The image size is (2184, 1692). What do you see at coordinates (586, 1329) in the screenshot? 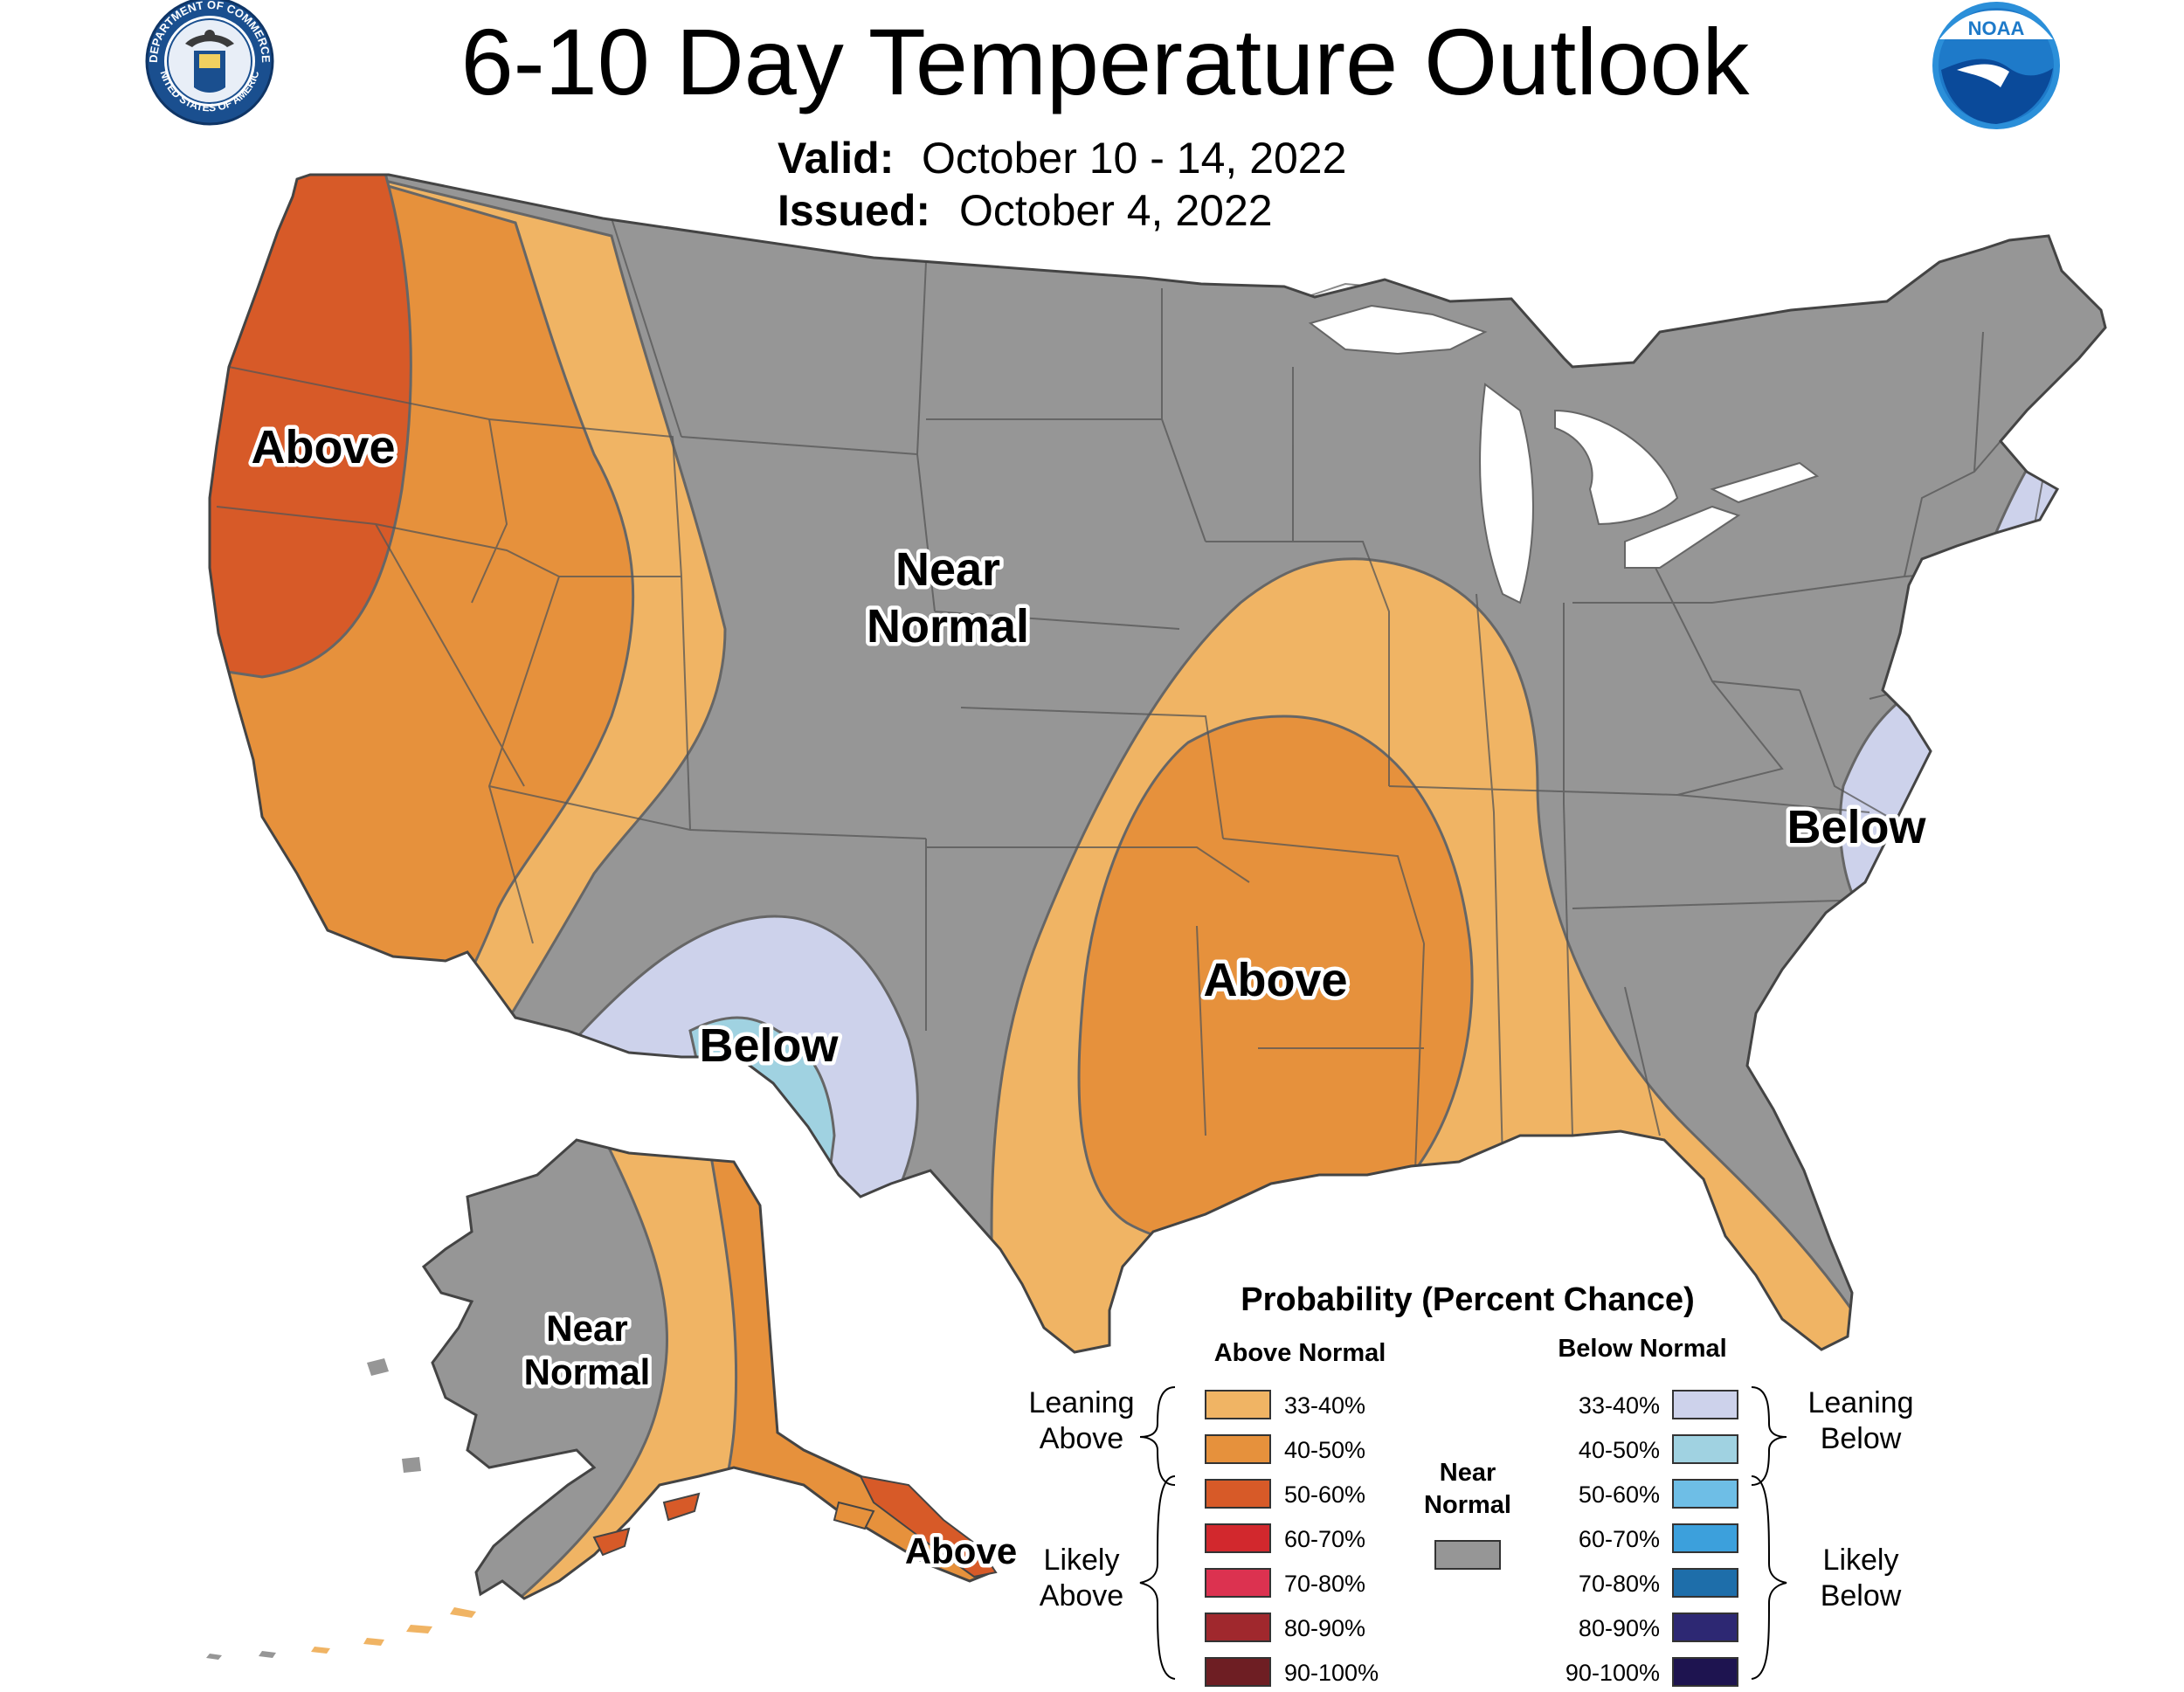
I see `label-alaska-near-line1: Near` at bounding box center [586, 1329].